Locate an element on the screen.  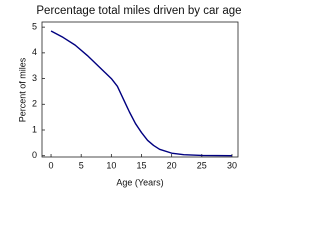
y-tick-label: 0 is located at coordinates (34, 155).